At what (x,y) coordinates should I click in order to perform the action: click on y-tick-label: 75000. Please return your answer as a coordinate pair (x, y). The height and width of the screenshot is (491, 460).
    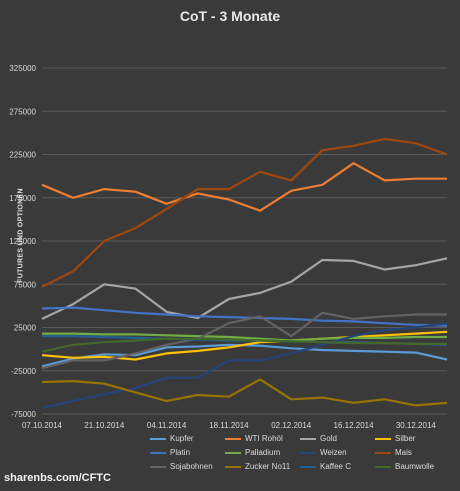
    Looking at the image, I should click on (25, 284).